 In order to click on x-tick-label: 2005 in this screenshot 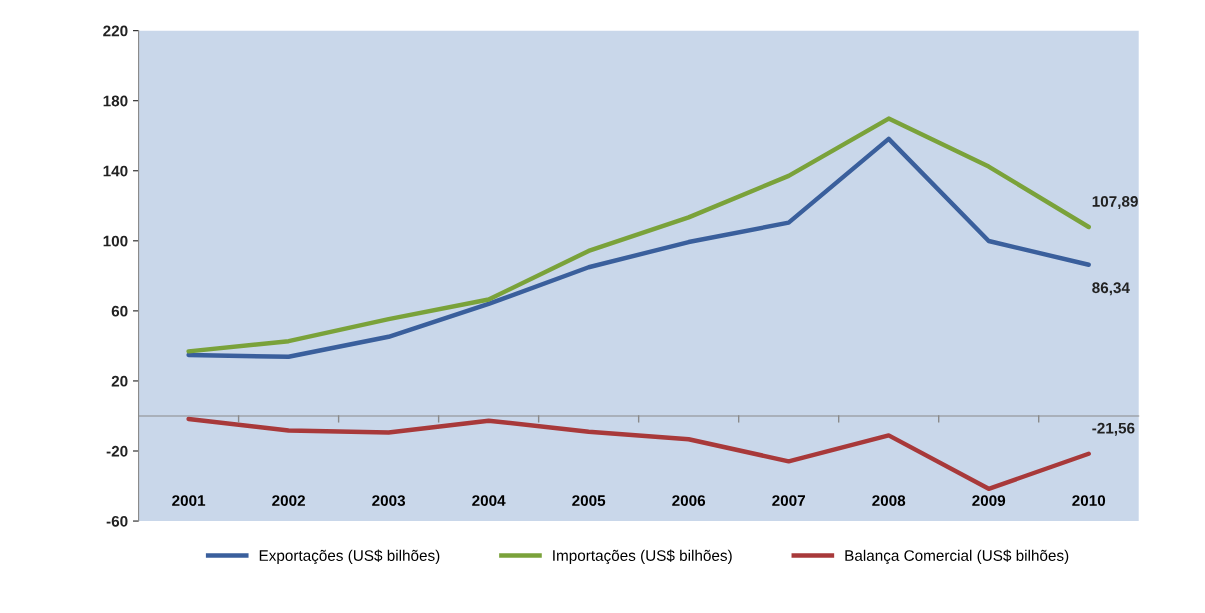, I will do `click(589, 500)`.